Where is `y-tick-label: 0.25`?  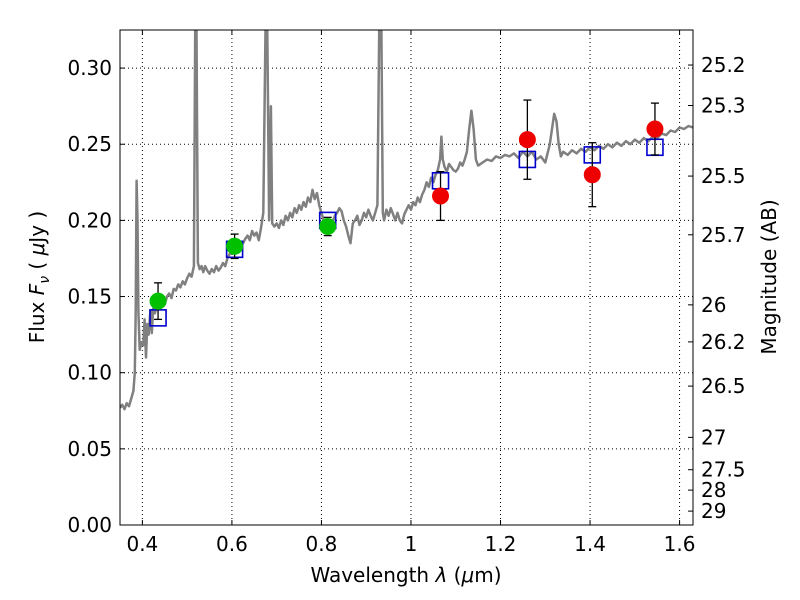
y-tick-label: 0.25 is located at coordinates (89, 144).